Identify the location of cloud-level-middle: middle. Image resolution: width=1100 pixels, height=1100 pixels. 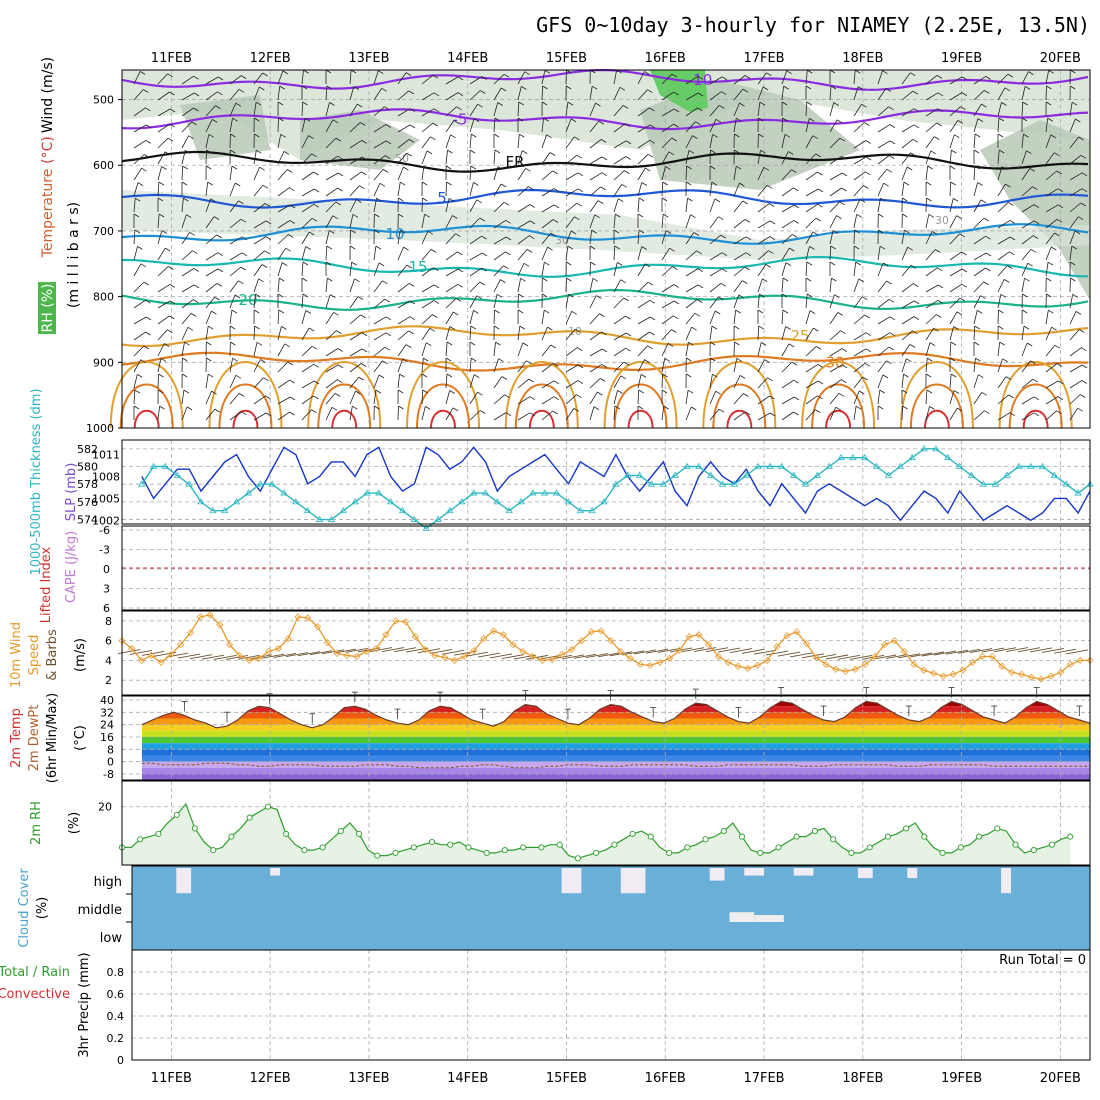
(100, 910).